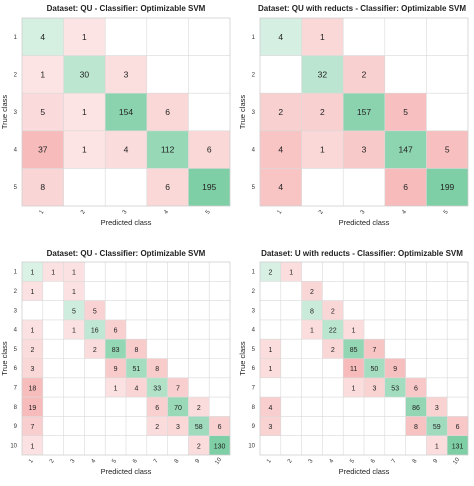 This screenshot has height=486, width=474. Describe the element at coordinates (83, 212) in the screenshot. I see `x-tick-label: 2` at that location.